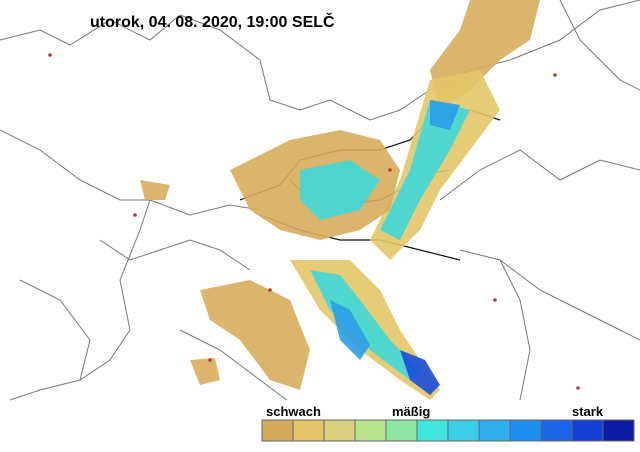 The image size is (640, 452). Describe the element at coordinates (293, 411) in the screenshot. I see `legend-label: schwach` at that location.